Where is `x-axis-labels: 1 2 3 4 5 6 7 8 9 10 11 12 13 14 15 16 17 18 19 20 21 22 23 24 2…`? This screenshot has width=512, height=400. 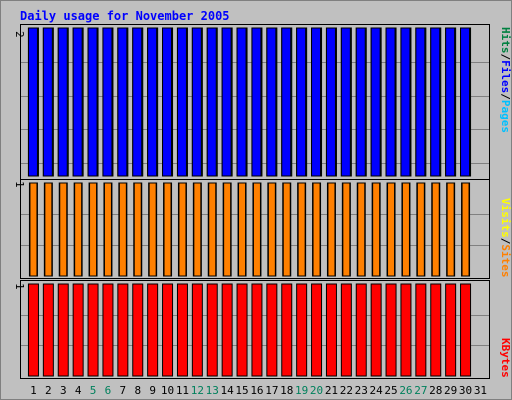
x-axis-labels: 1 2 3 4 5 6 7 8 9 10 11 12 13 14 15 16 17 18 19 20 21 22 23 24 2… is located at coordinates (258, 390).